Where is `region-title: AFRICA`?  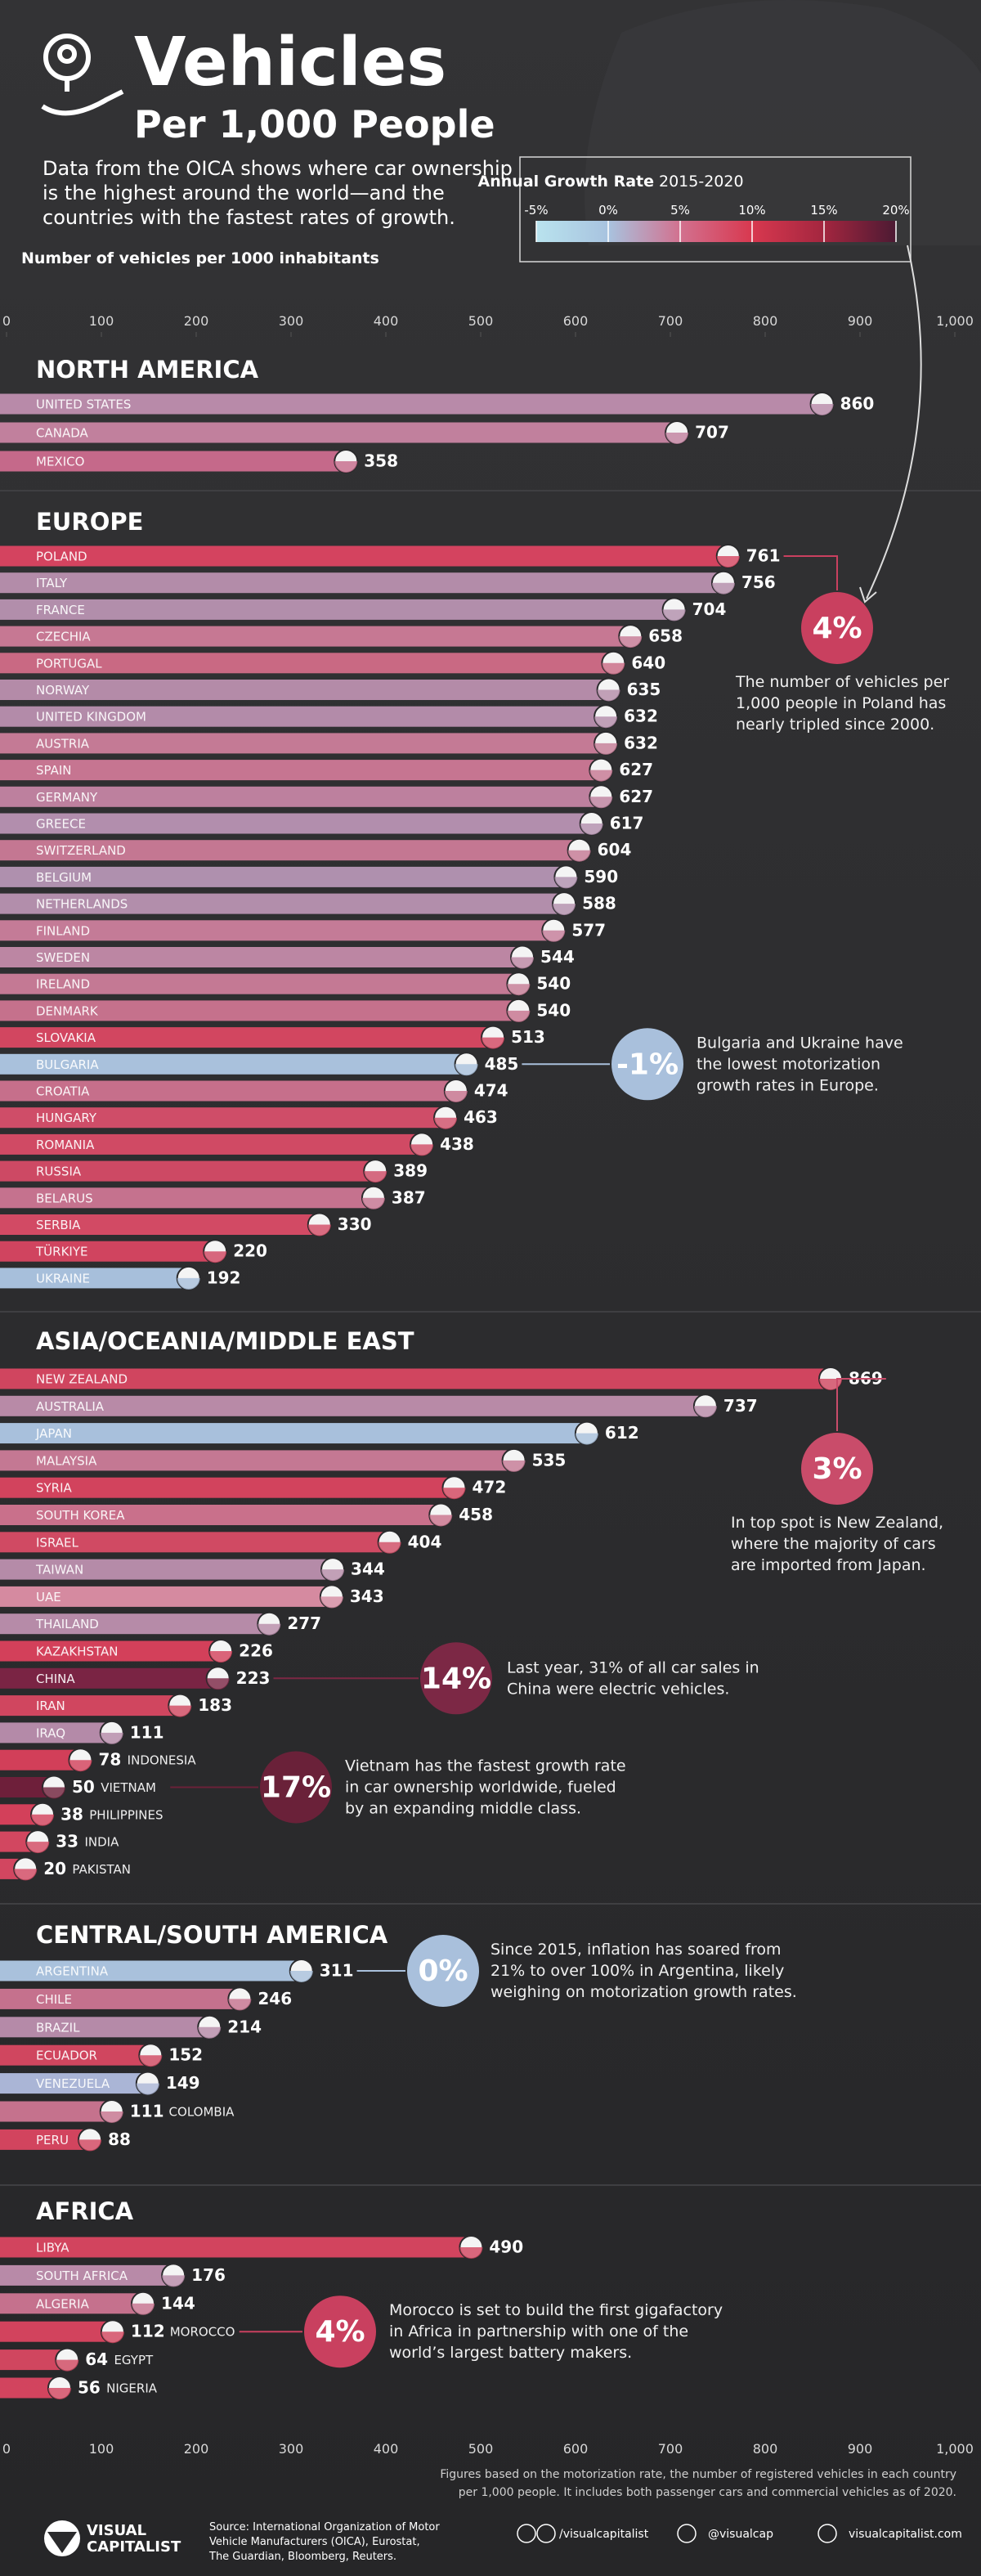
region-title: AFRICA is located at coordinates (85, 2211).